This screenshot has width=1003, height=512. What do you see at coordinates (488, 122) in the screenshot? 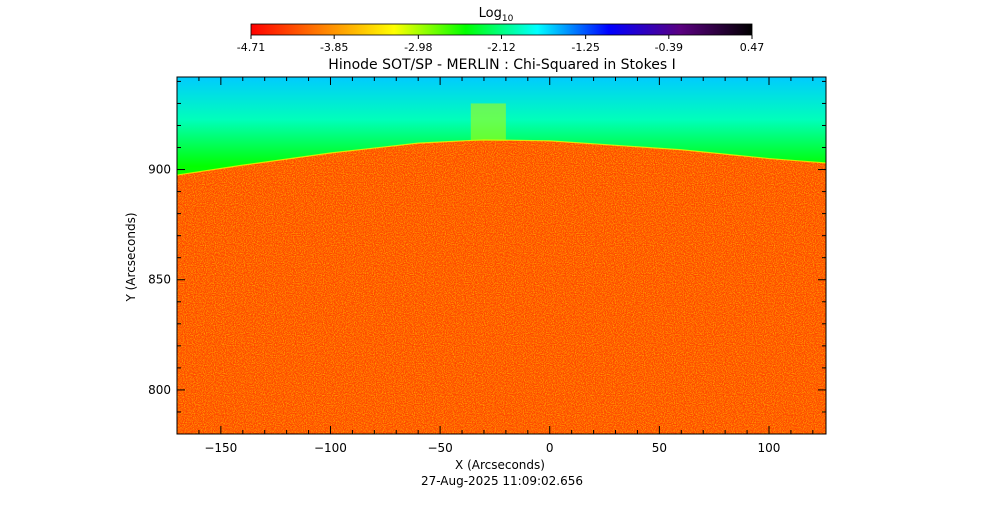
I see `off-limb-bright-strip` at bounding box center [488, 122].